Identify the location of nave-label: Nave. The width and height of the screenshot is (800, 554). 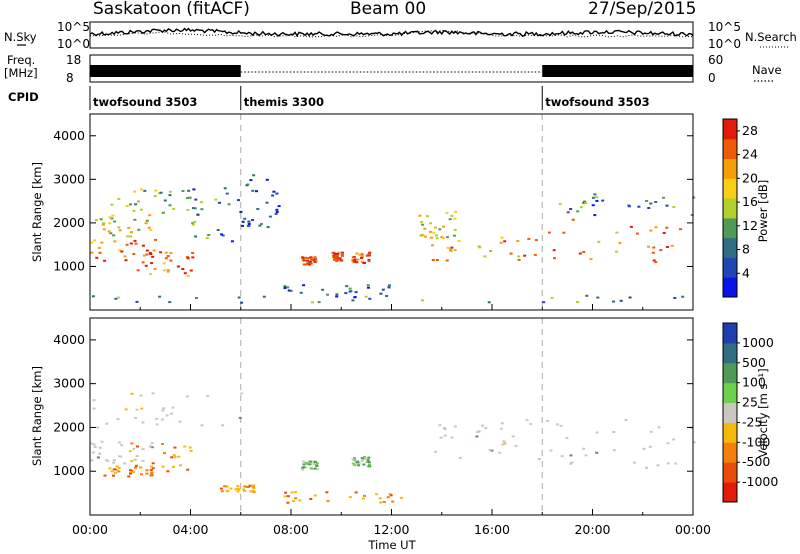
(767, 70).